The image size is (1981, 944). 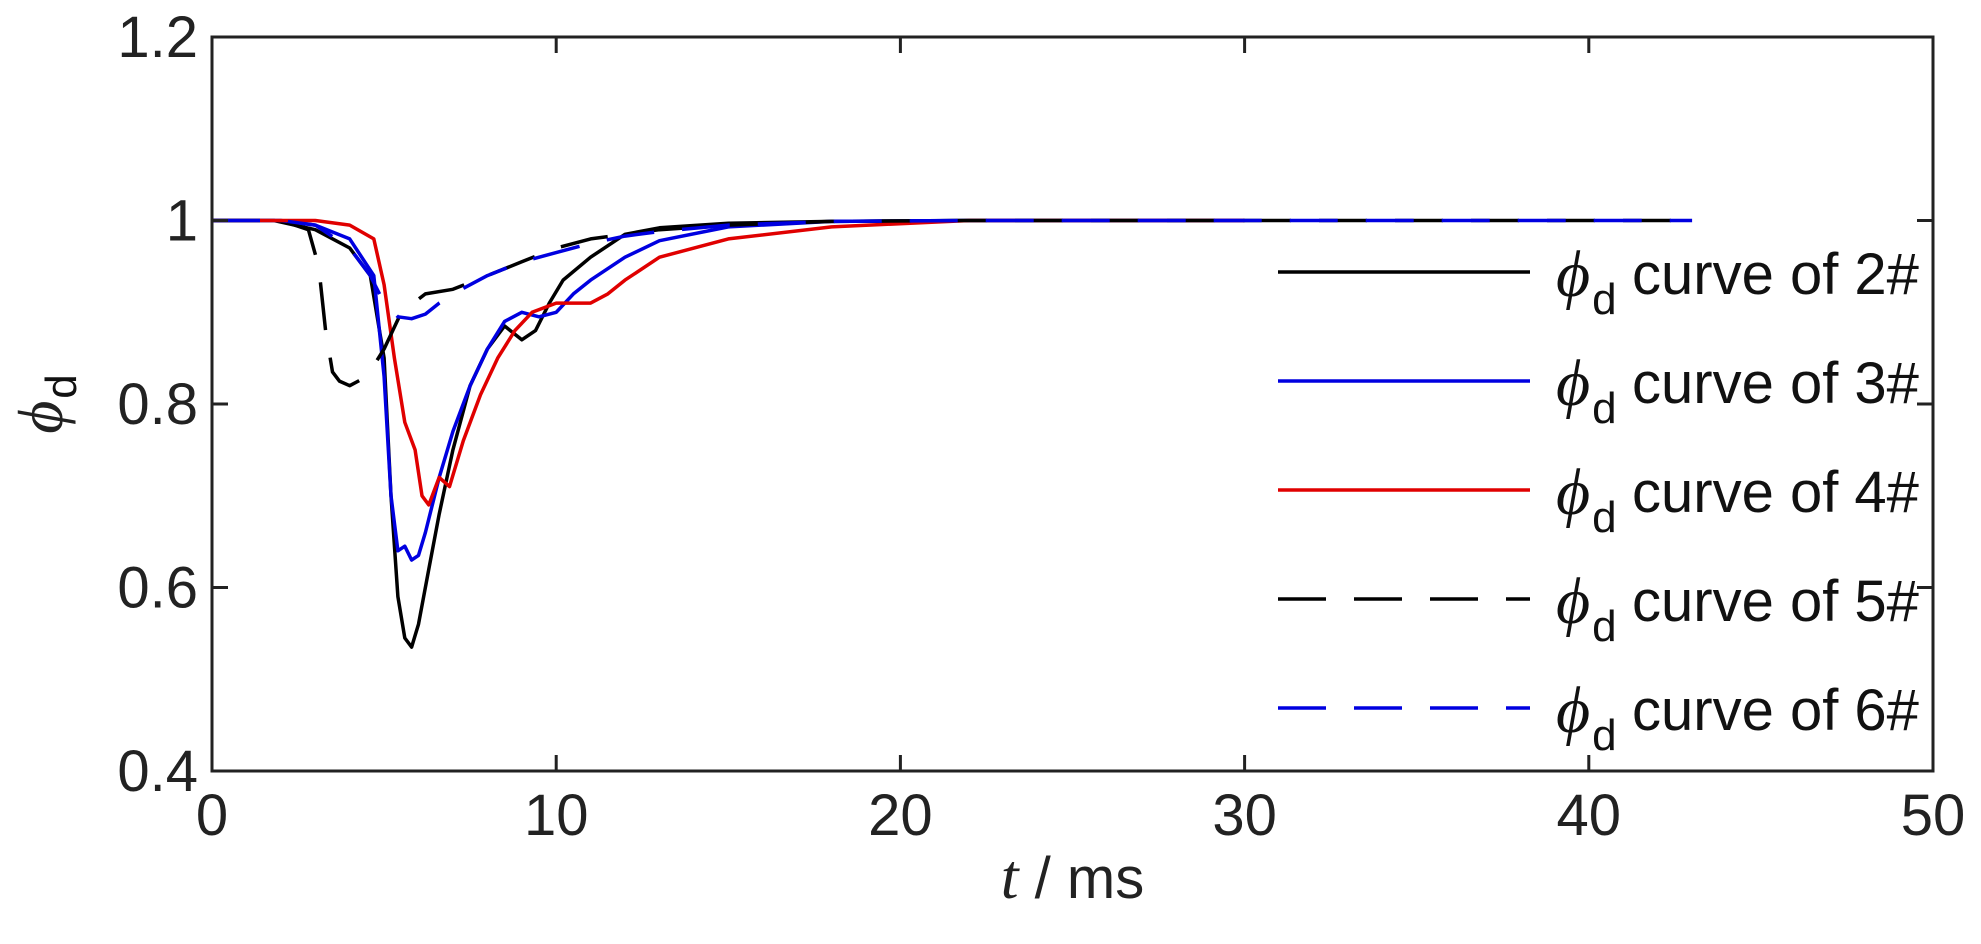 I want to click on y-axis-subscript: d, so click(x=61, y=386).